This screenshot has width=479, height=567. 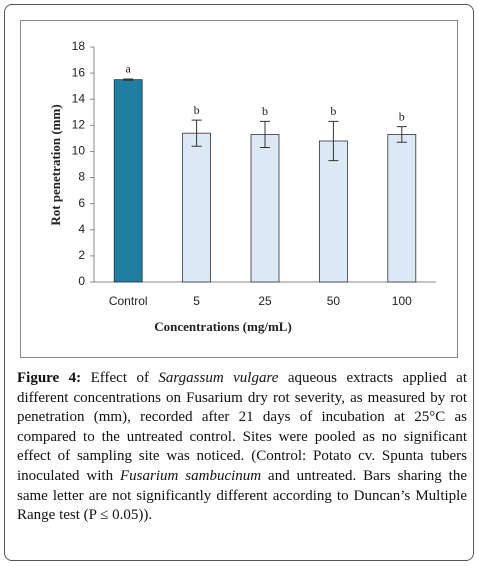 What do you see at coordinates (49, 378) in the screenshot?
I see `caption-label: Figure 4:` at bounding box center [49, 378].